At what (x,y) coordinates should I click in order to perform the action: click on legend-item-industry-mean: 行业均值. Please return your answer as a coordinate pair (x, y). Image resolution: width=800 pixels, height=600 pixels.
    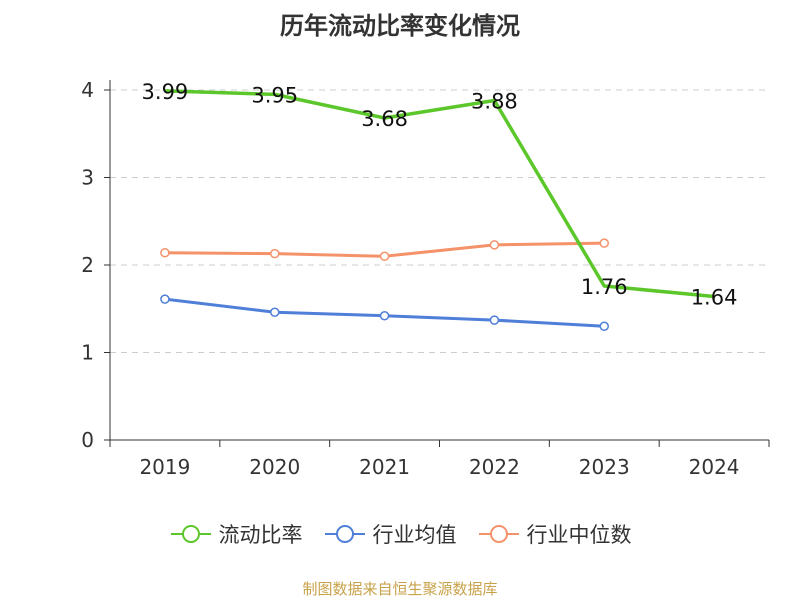
    Looking at the image, I should click on (390, 534).